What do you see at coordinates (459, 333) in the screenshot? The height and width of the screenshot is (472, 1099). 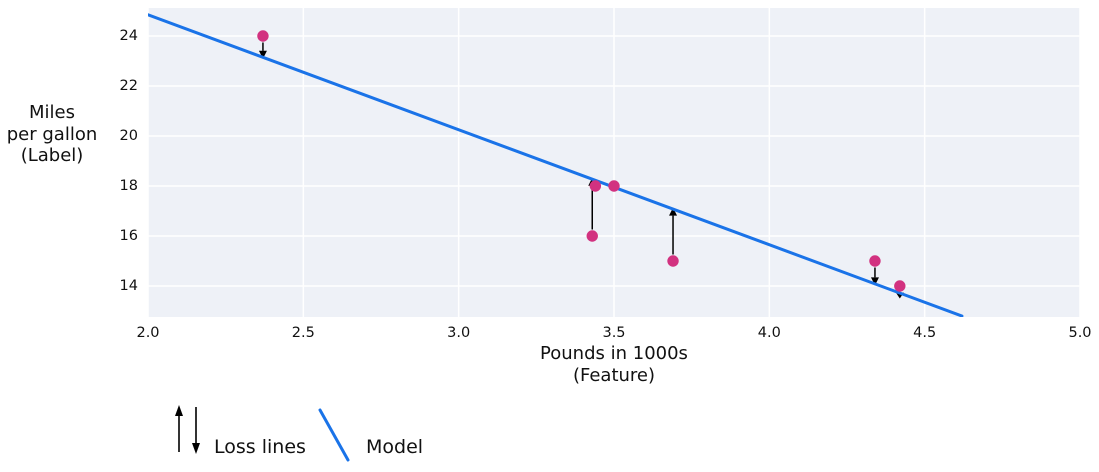 I see `x-tick-label: 3.0` at bounding box center [459, 333].